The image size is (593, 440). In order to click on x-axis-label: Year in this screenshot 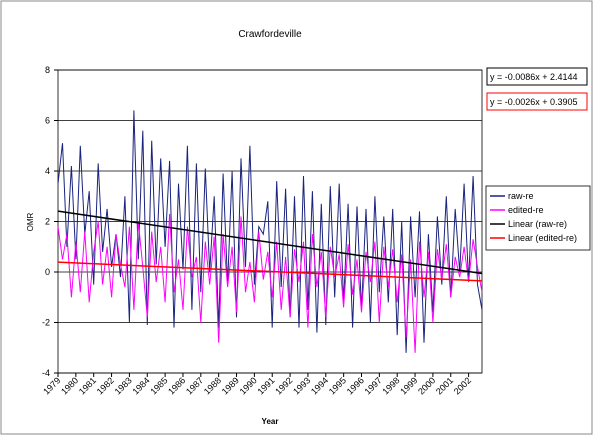, I will do `click(270, 421)`.